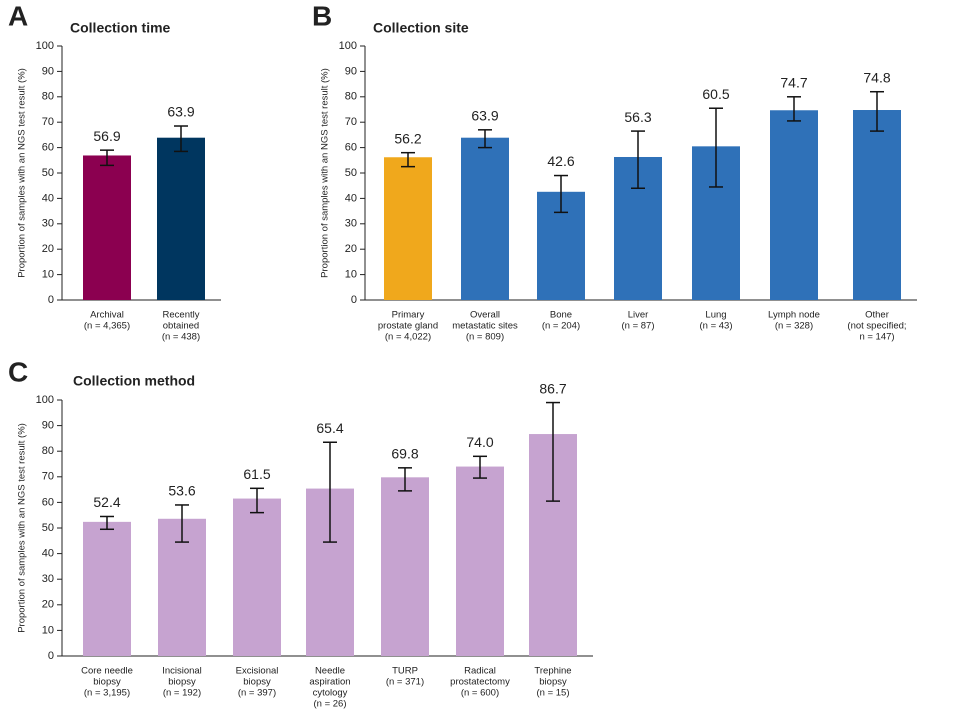 The image size is (971, 718). What do you see at coordinates (181, 337) in the screenshot?
I see `x-tick-label: (n = 438)` at bounding box center [181, 337].